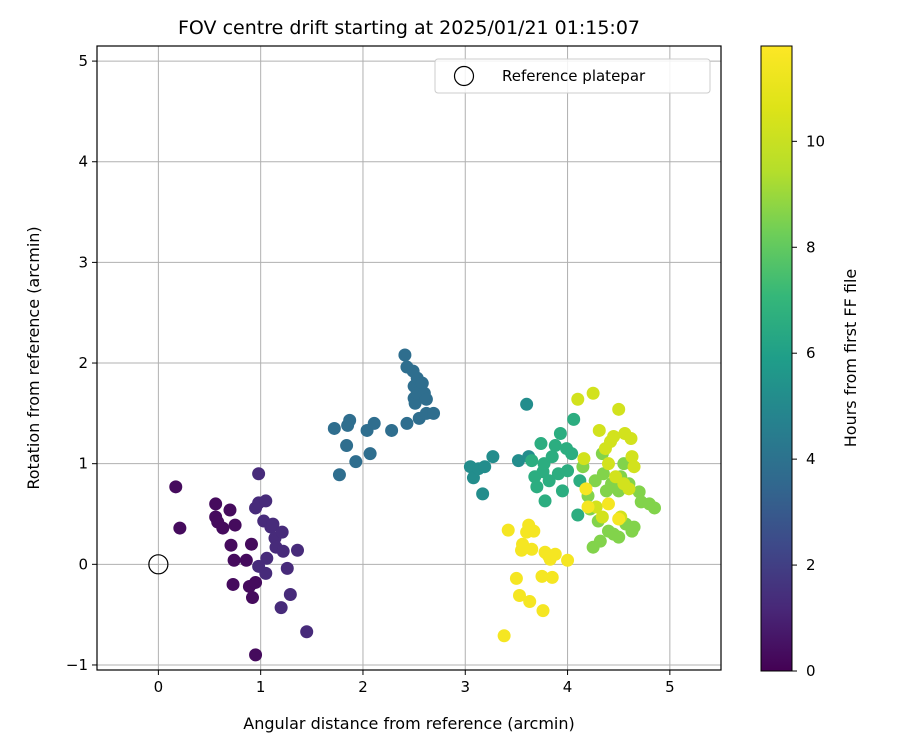  Describe the element at coordinates (261, 687) in the screenshot. I see `x-tick-label: 1` at that location.